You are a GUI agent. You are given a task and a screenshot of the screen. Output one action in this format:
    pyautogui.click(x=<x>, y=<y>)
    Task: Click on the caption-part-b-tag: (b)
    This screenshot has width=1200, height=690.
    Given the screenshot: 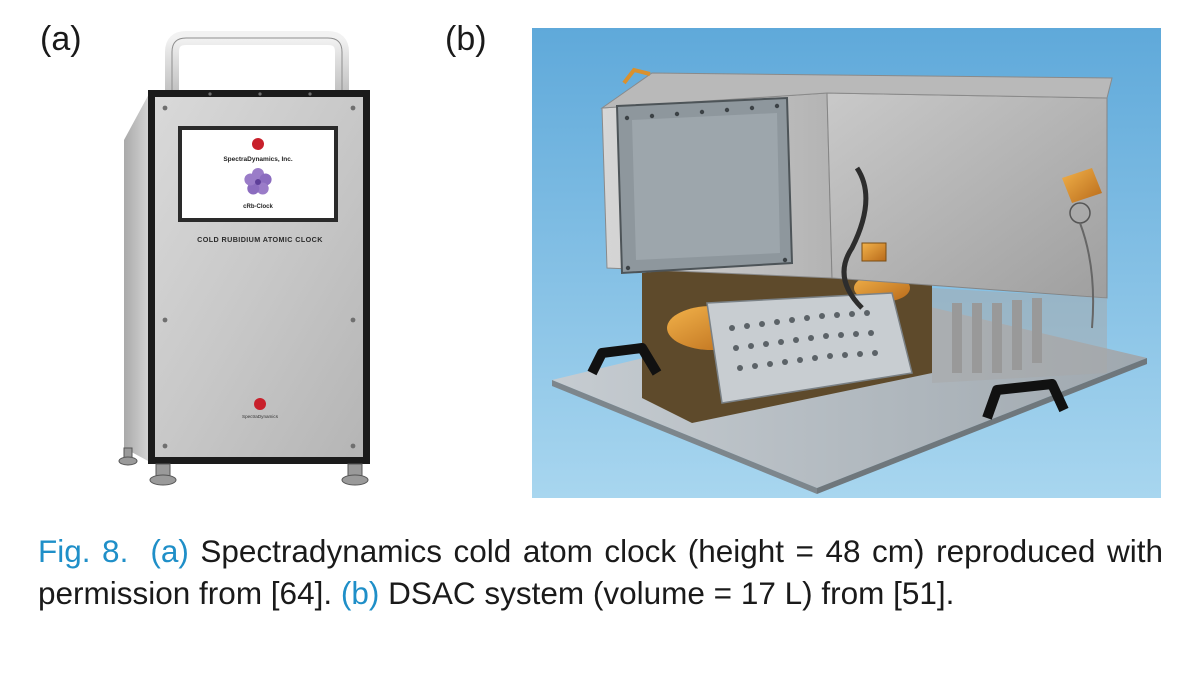 What is the action you would take?
    pyautogui.click(x=360, y=593)
    